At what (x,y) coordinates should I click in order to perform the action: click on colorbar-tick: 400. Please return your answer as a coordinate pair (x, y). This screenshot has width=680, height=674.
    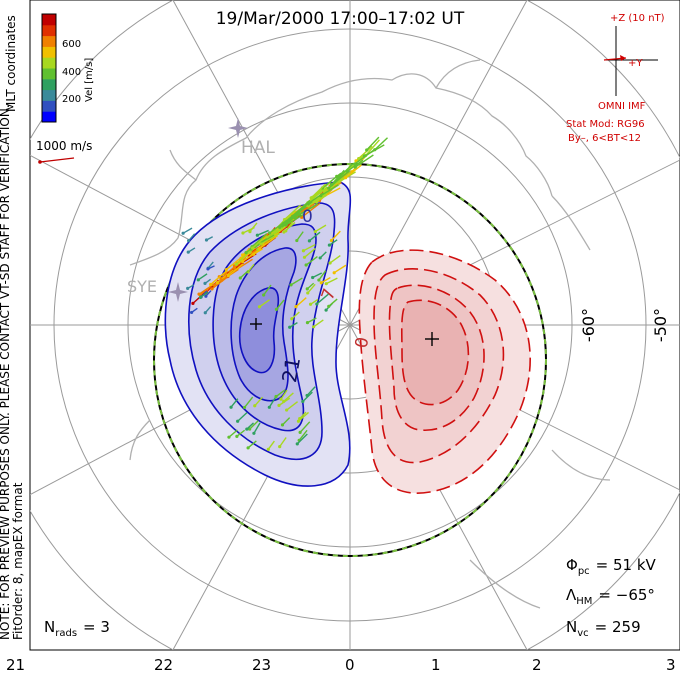
    Looking at the image, I should click on (71, 72).